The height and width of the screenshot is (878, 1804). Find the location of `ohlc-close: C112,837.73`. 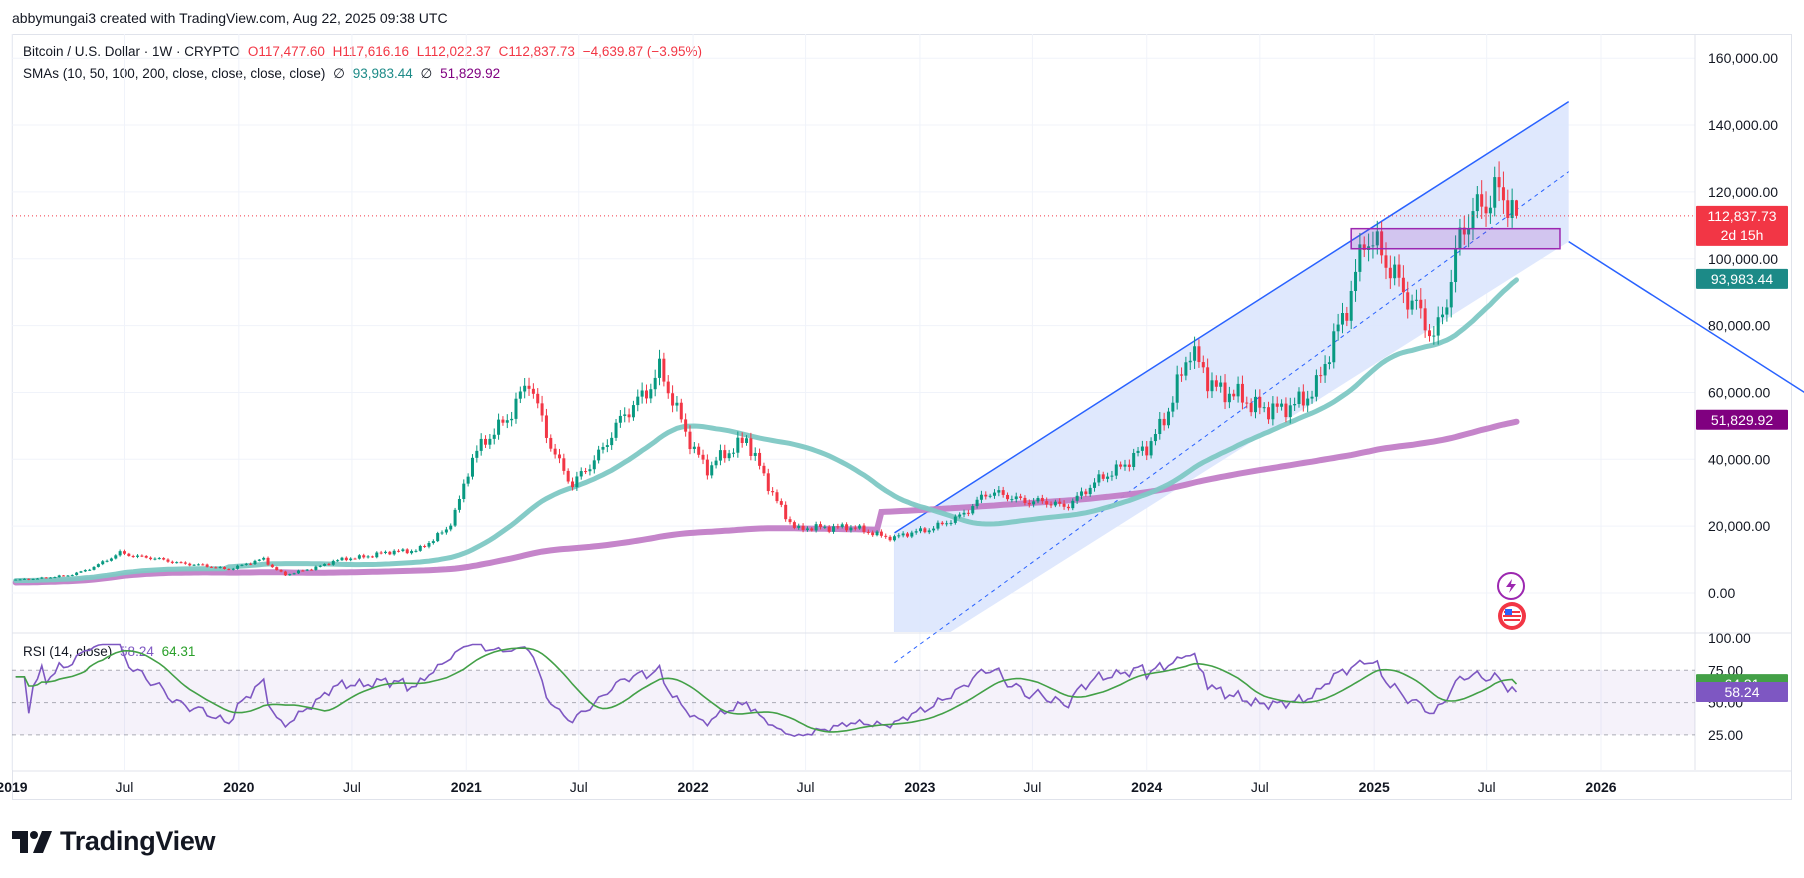

ohlc-close: C112,837.73 is located at coordinates (536, 51).